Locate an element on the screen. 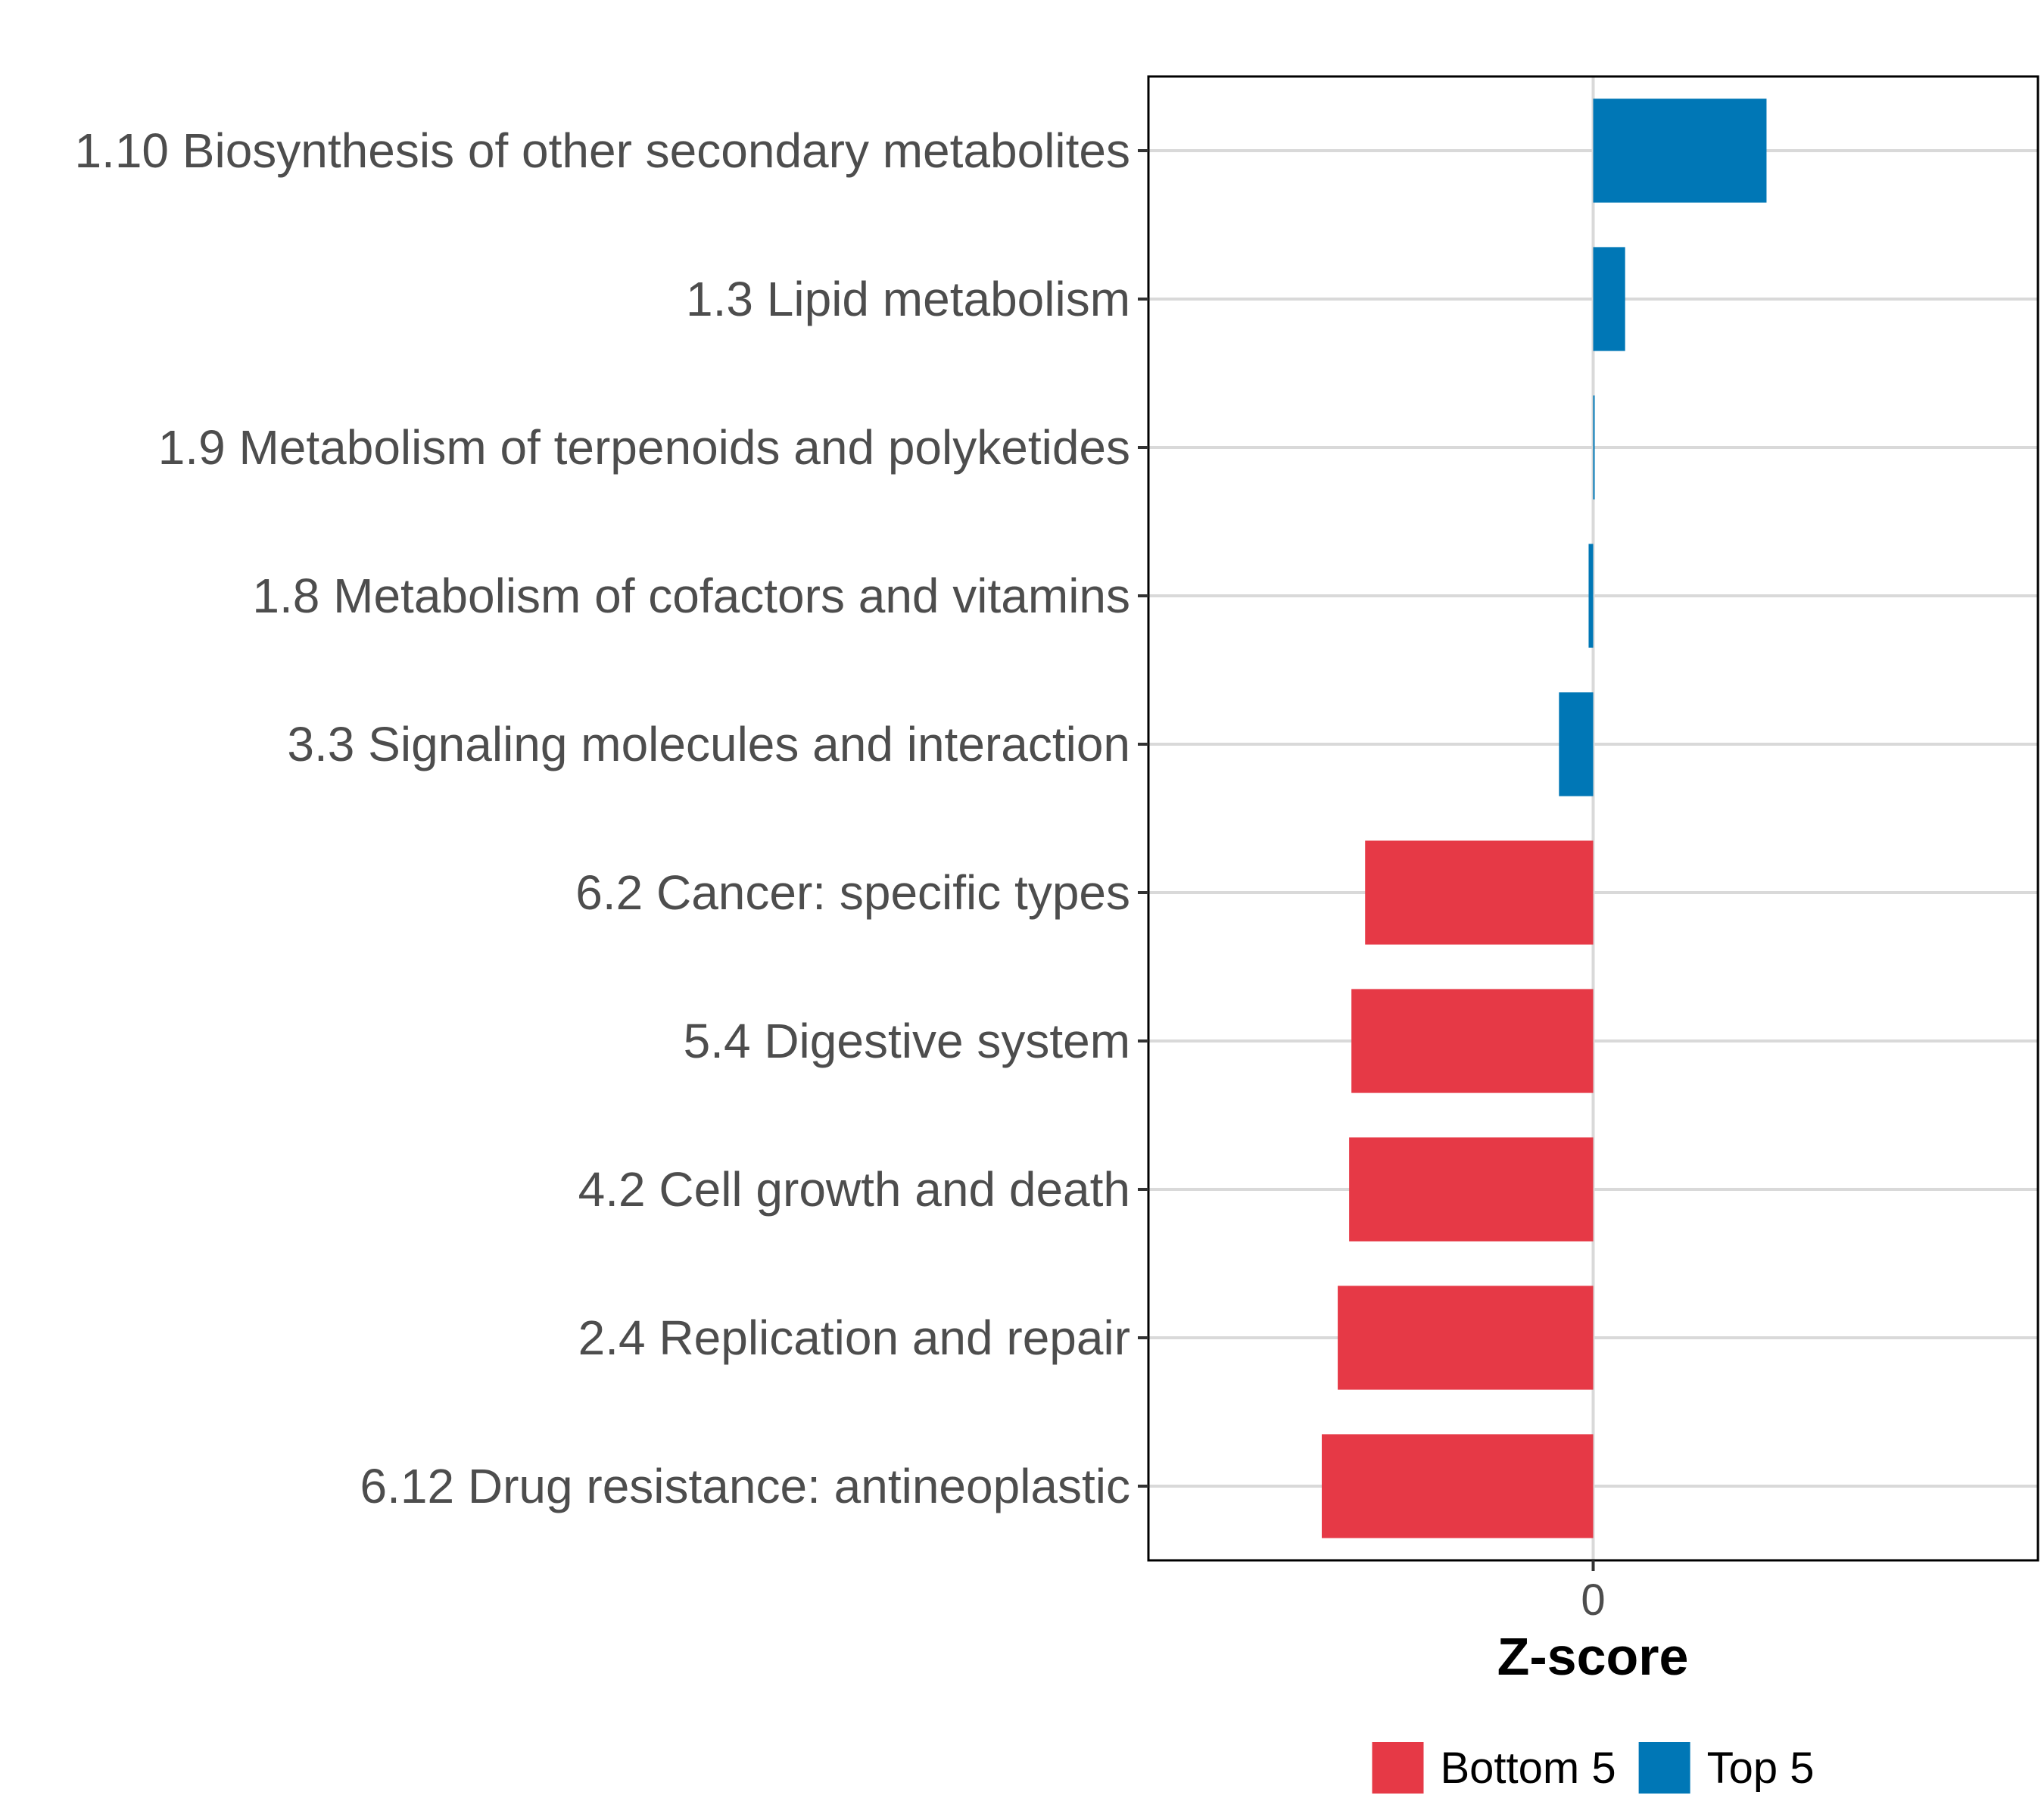 The image size is (2044, 1817). x-axis-ticks: 0 is located at coordinates (1593, 1592).